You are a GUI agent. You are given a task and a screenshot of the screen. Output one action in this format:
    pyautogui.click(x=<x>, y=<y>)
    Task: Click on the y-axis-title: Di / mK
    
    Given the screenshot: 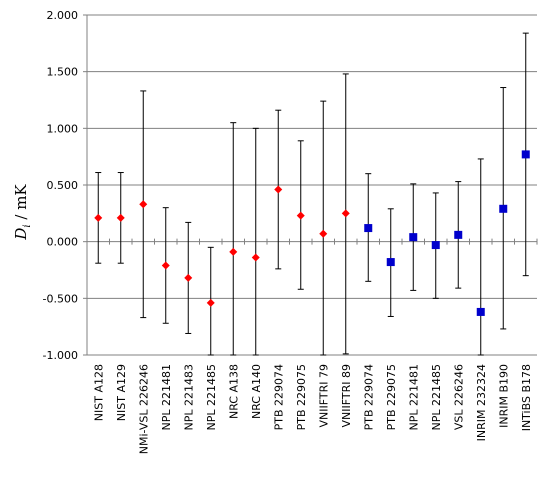 What is the action you would take?
    pyautogui.click(x=22, y=212)
    